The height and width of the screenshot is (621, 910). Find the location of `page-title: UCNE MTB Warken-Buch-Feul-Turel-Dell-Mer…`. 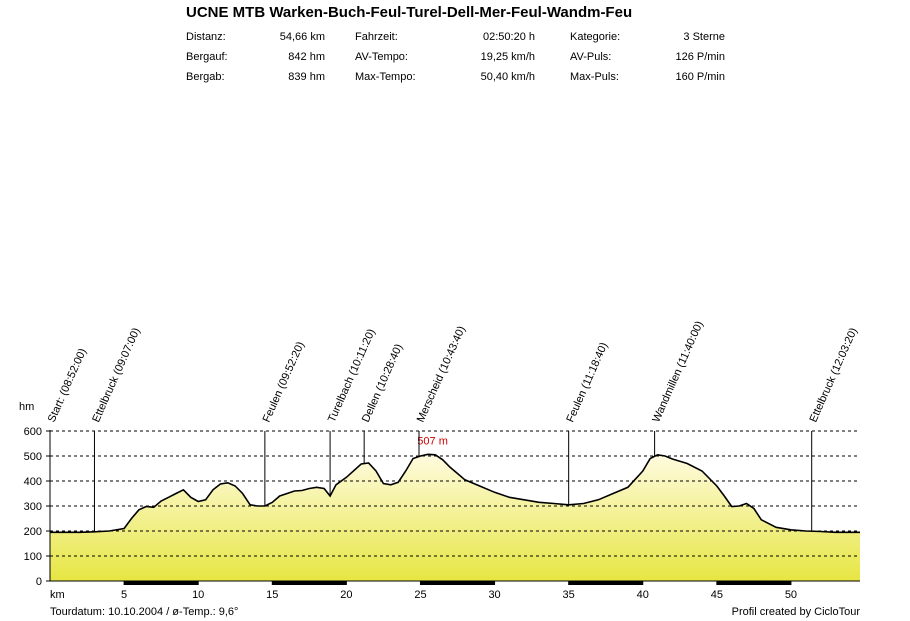

page-title: UCNE MTB Warken-Buch-Feul-Turel-Dell-Mer… is located at coordinates (409, 12).